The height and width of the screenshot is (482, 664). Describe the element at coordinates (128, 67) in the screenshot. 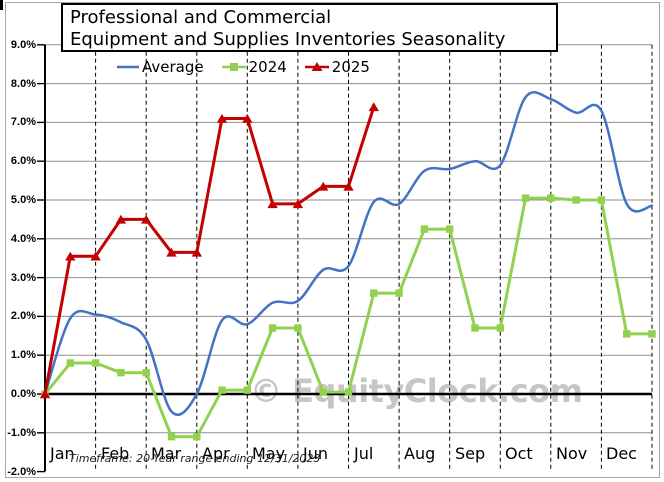

I see `average-line-icon` at that location.